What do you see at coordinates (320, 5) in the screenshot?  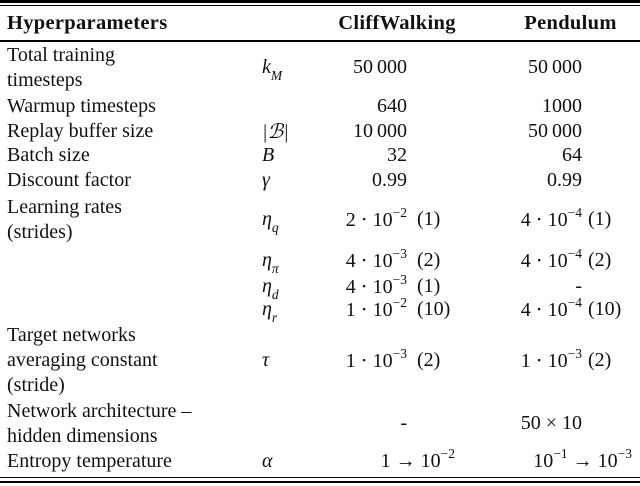 I see `top-rule-inner` at bounding box center [320, 5].